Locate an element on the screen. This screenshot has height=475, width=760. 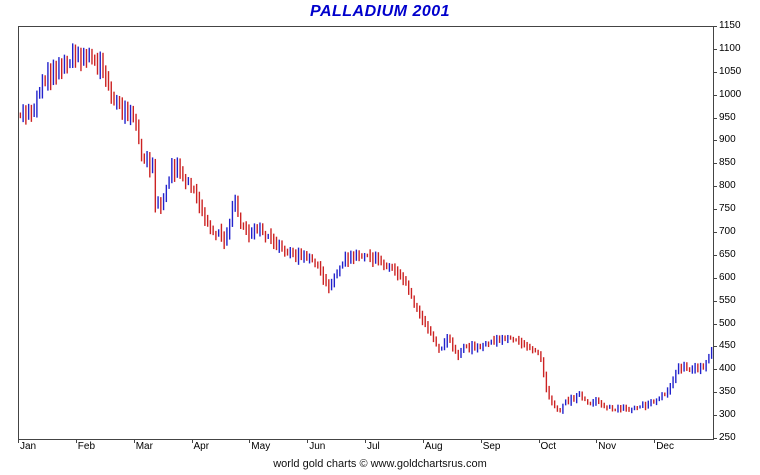
x-tick-label: Apr is located at coordinates (201, 446).